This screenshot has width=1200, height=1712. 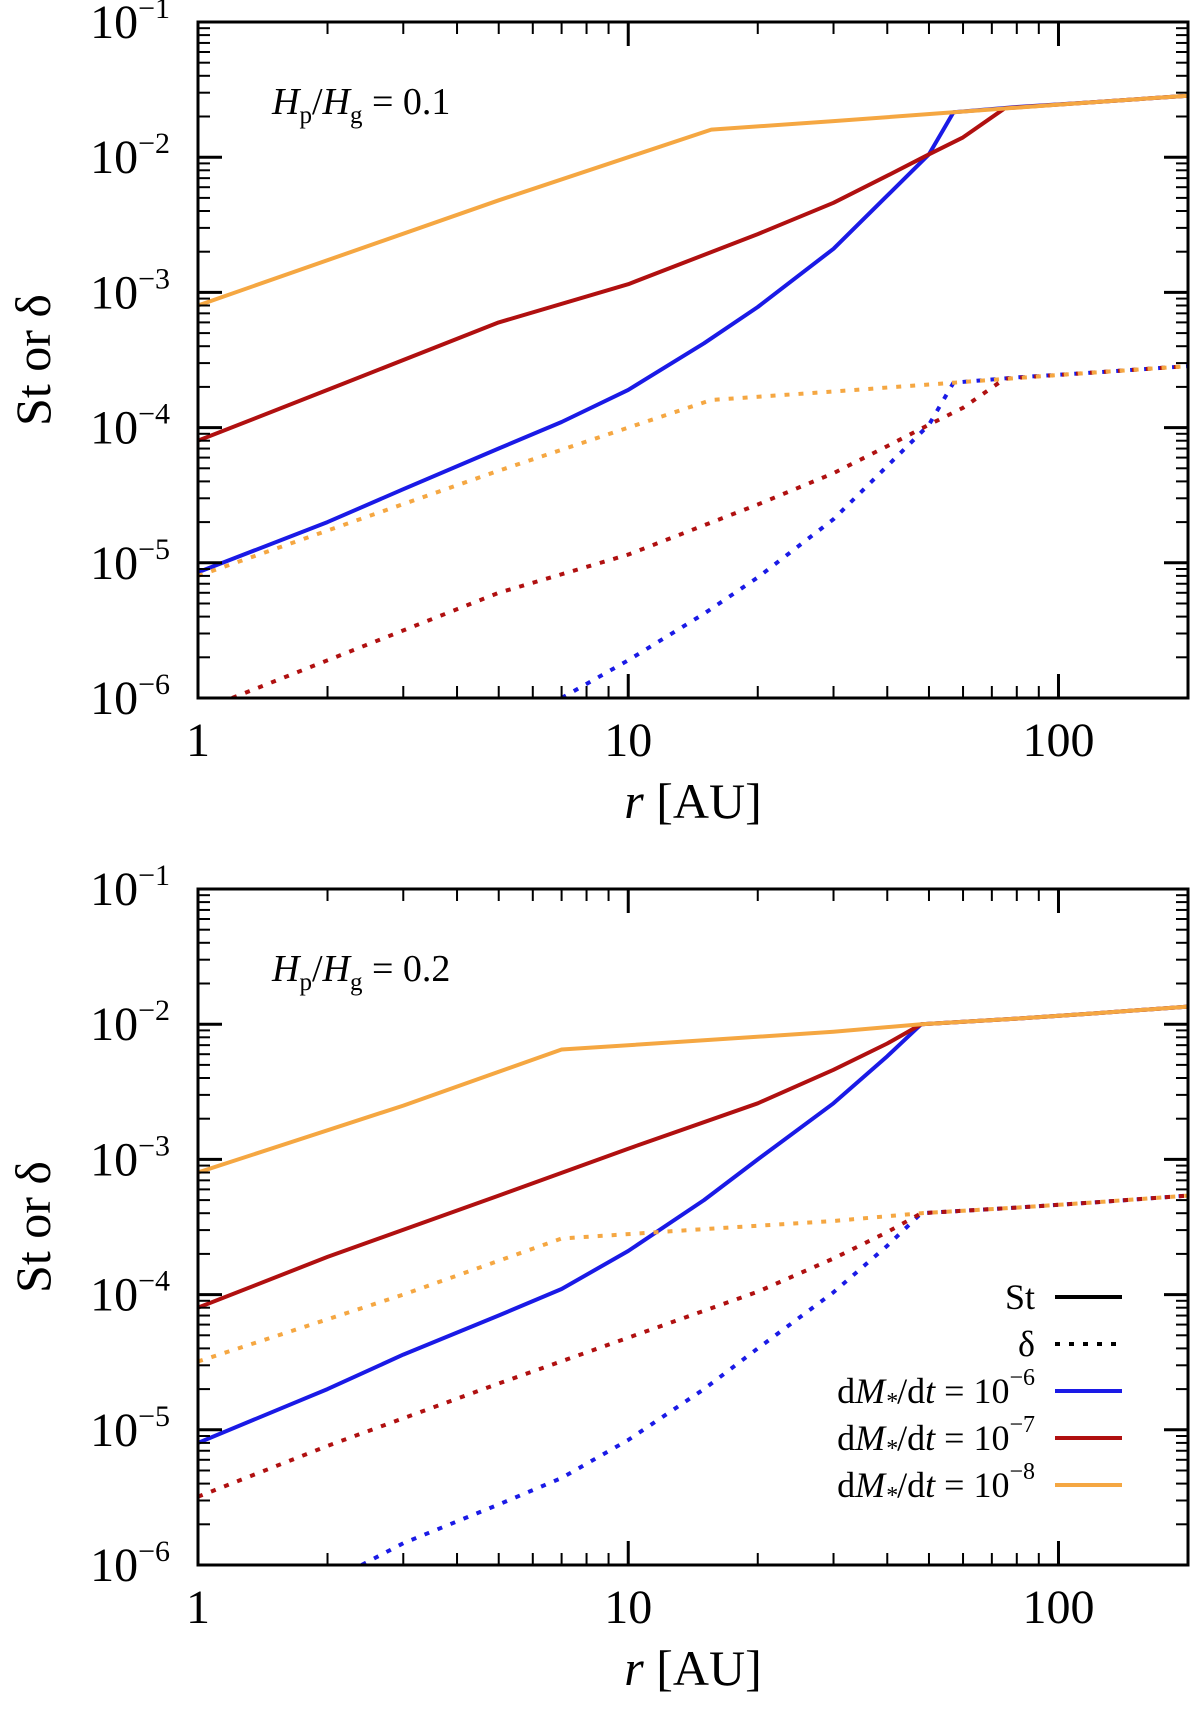 What do you see at coordinates (936, 1484) in the screenshot?
I see `legend-rate-label-orange: dM*/dt = 10−8` at bounding box center [936, 1484].